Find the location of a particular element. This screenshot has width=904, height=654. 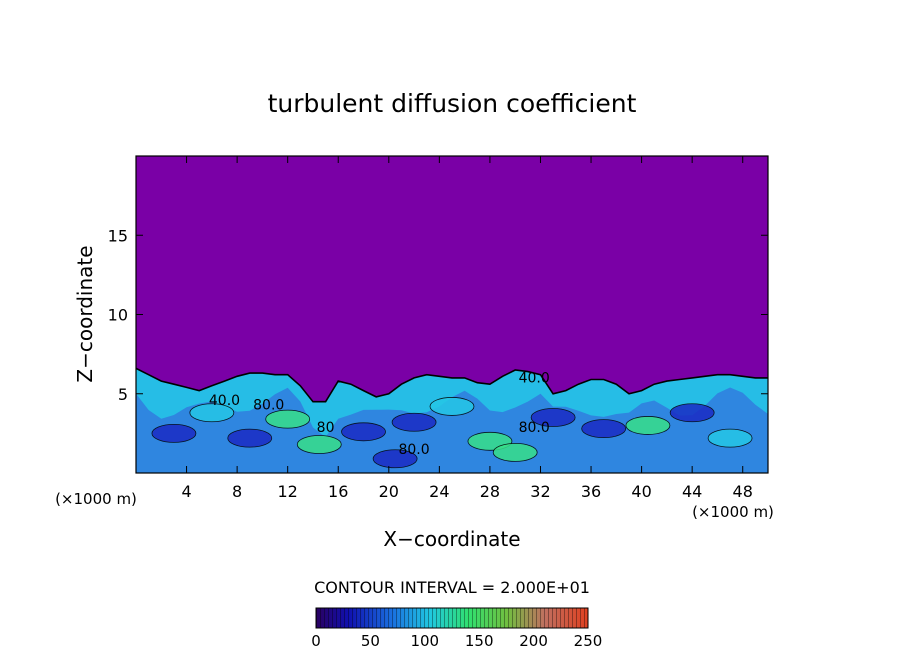

boundary-layer-eddies is located at coordinates (452, 433).